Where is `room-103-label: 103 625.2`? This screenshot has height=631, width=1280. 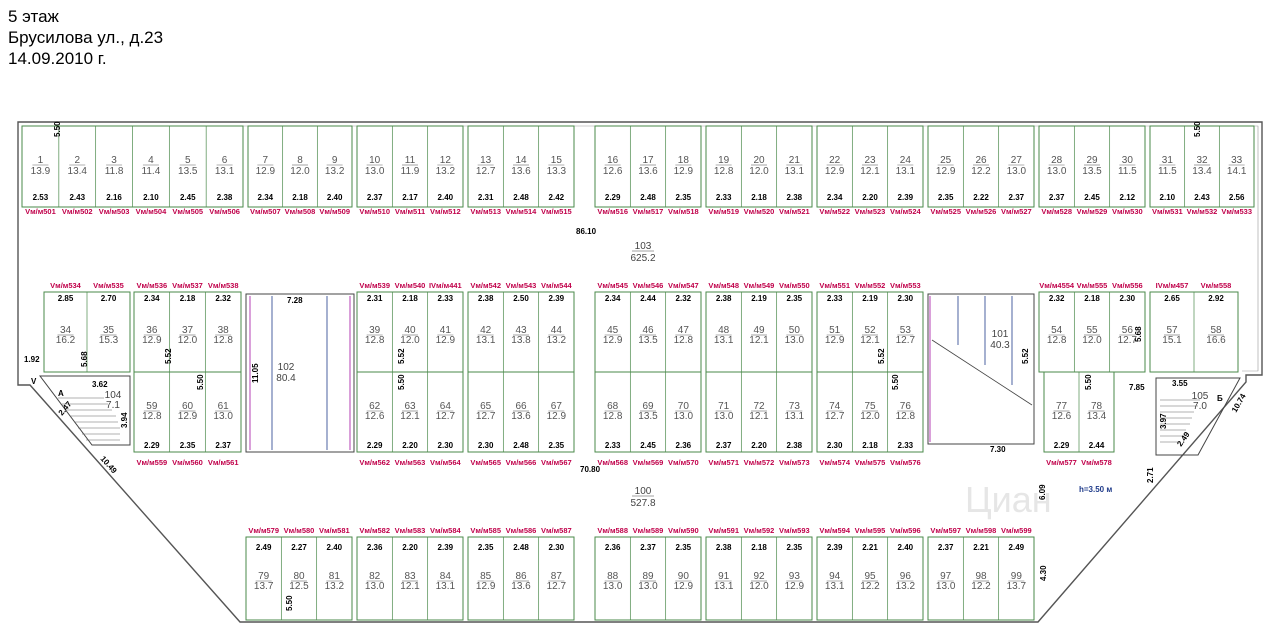 room-103-label: 103 625.2 is located at coordinates (642, 252).